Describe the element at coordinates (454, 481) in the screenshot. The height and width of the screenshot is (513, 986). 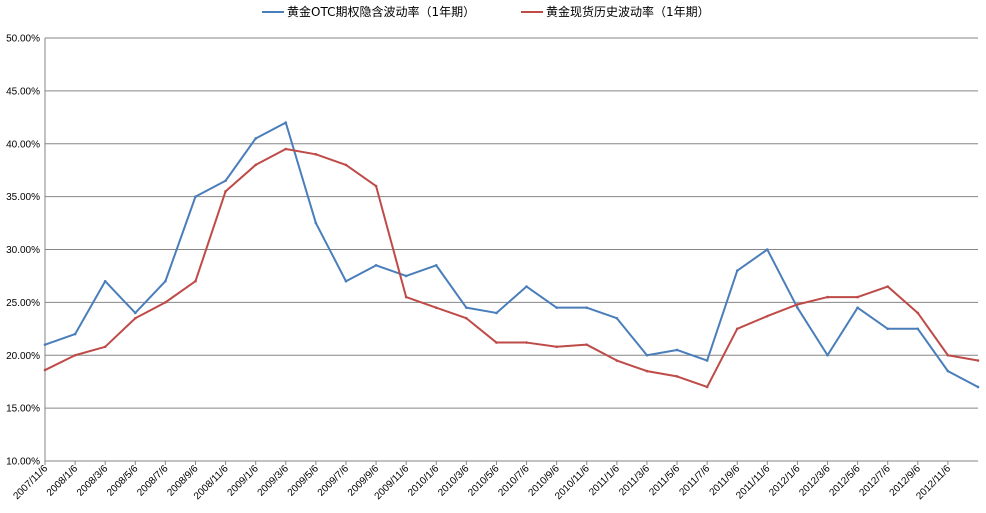
I see `x-tick-label: 2010/3/6` at that location.